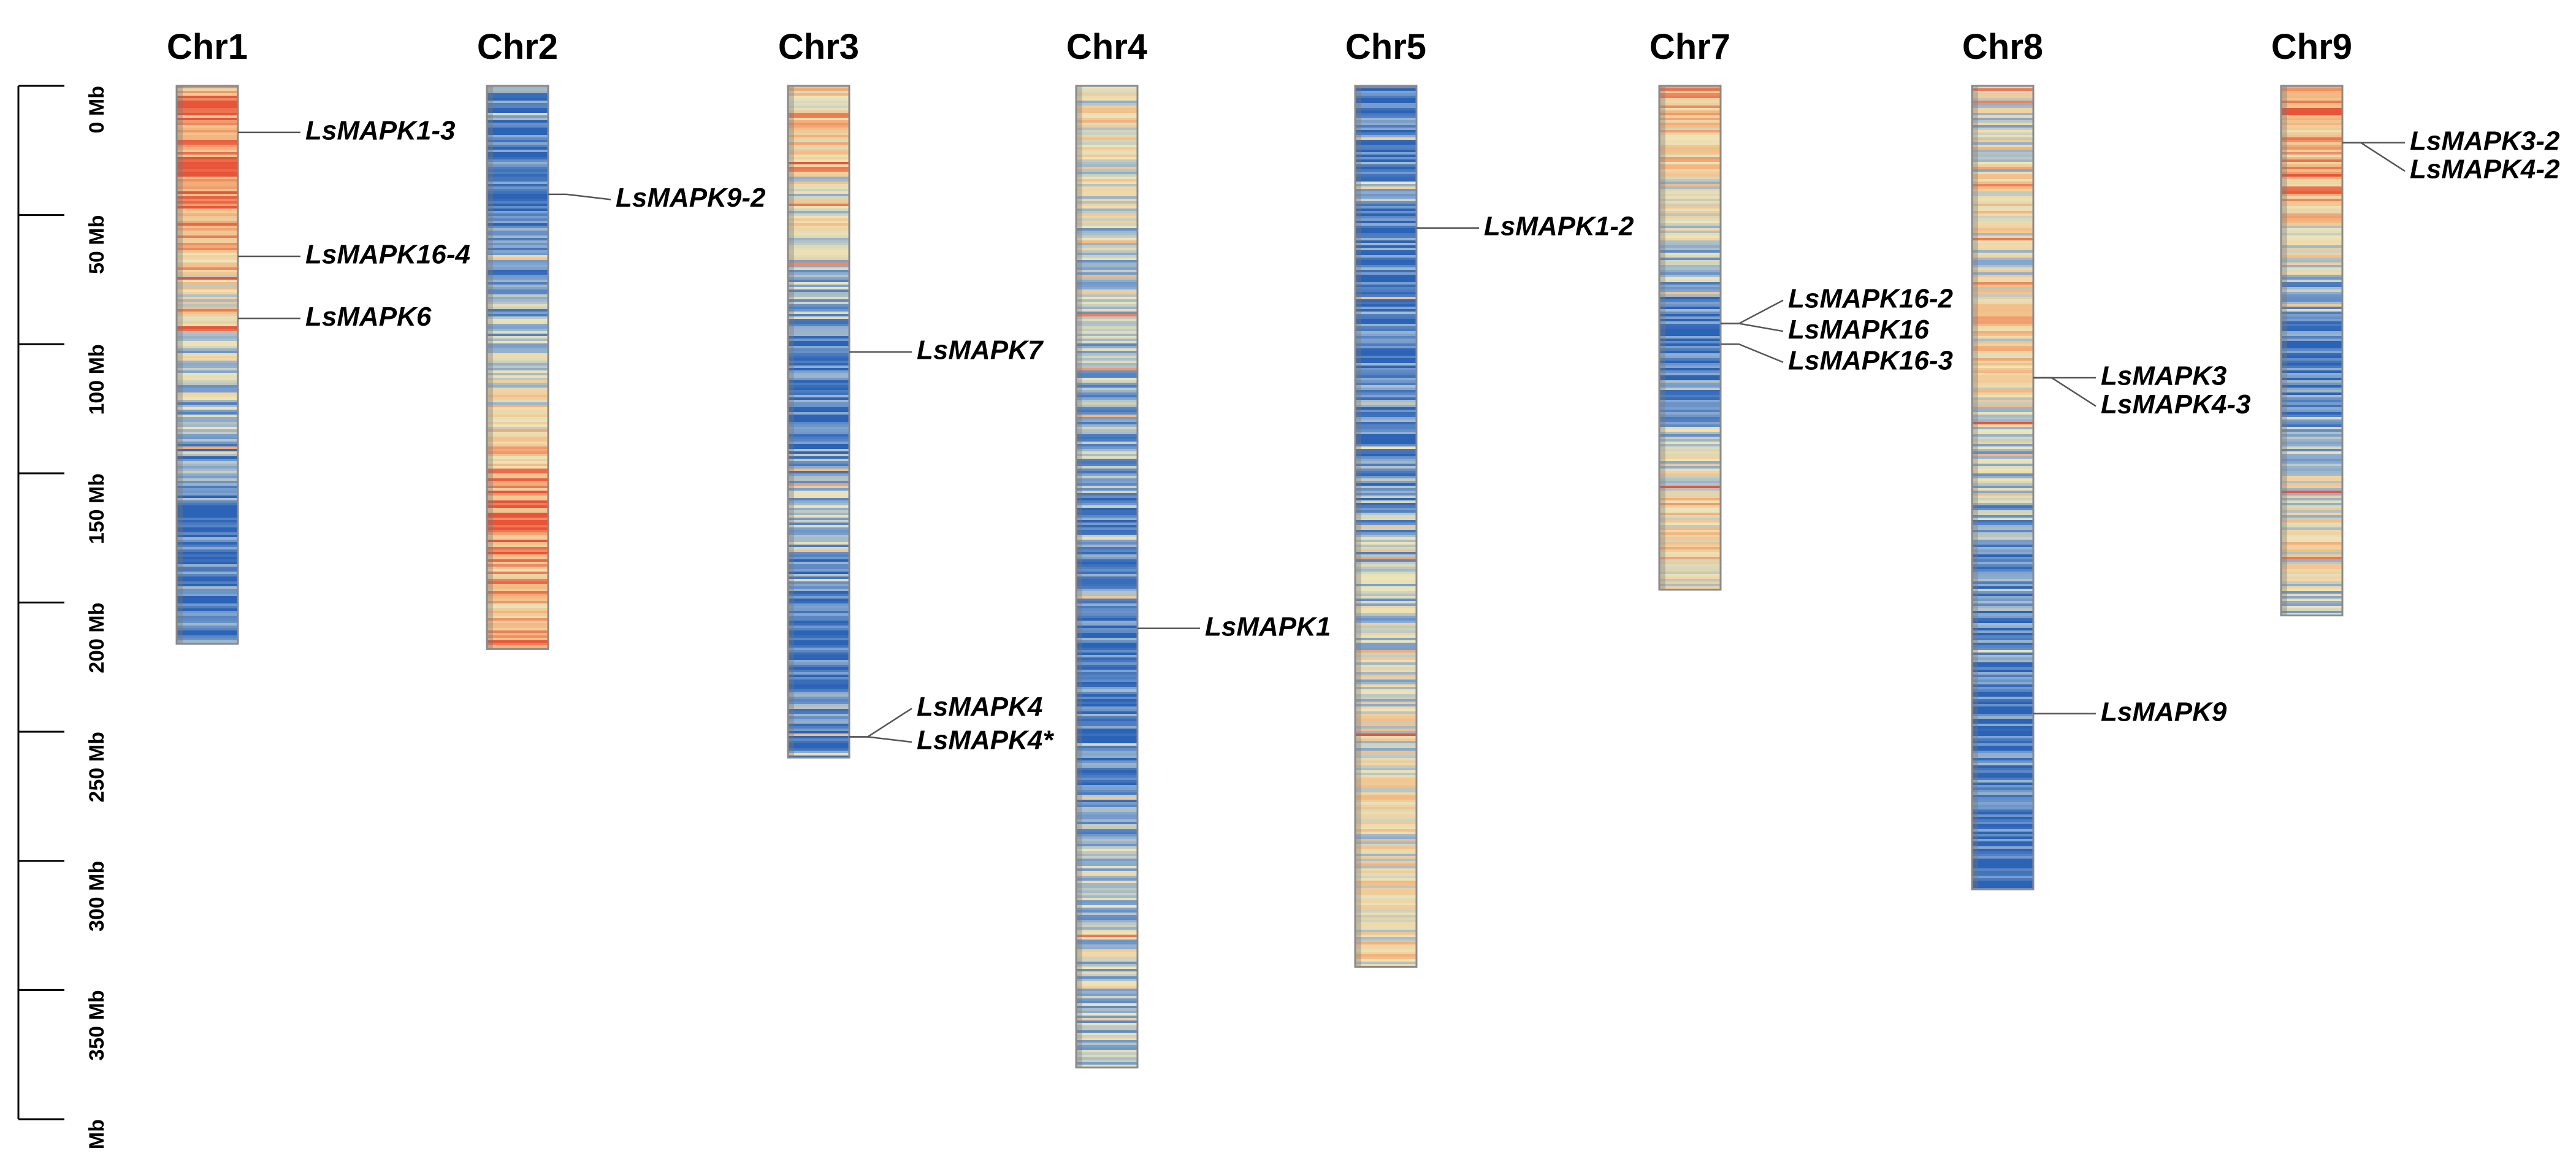 The width and height of the screenshot is (2576, 1156). Describe the element at coordinates (97, 1137) in the screenshot. I see `scale-tick-label: 400 Mb` at that location.